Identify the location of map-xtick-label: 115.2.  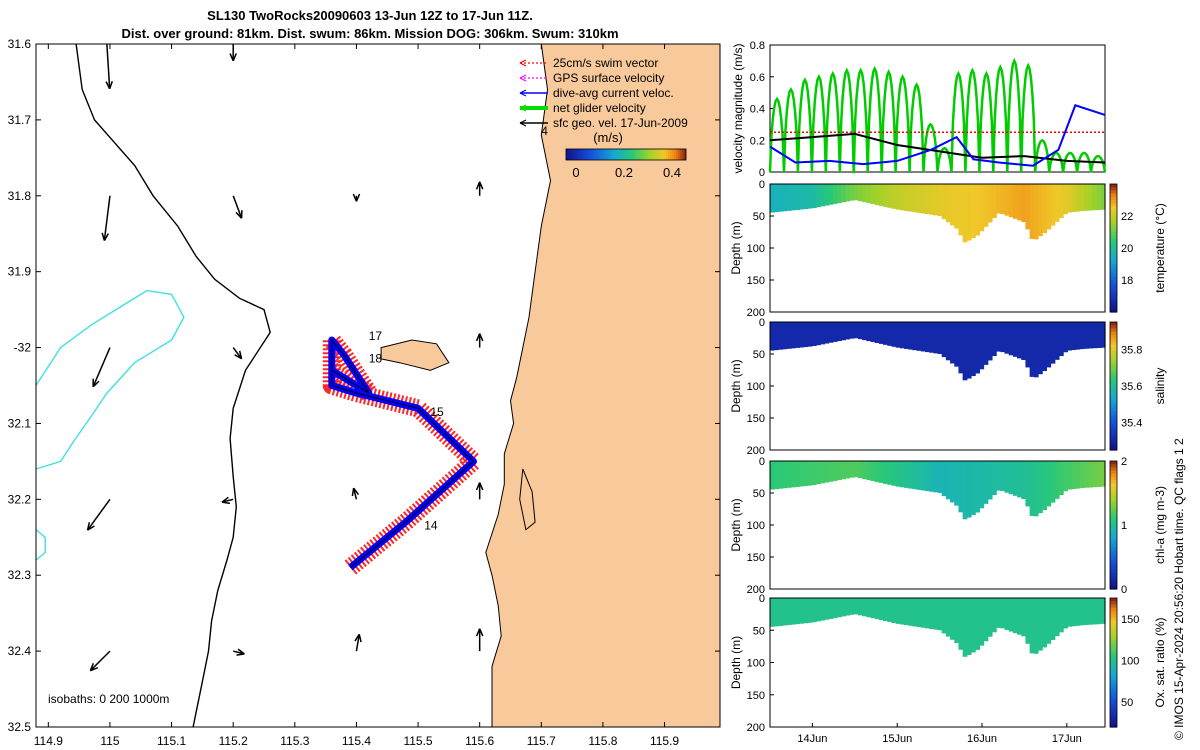
(233, 741).